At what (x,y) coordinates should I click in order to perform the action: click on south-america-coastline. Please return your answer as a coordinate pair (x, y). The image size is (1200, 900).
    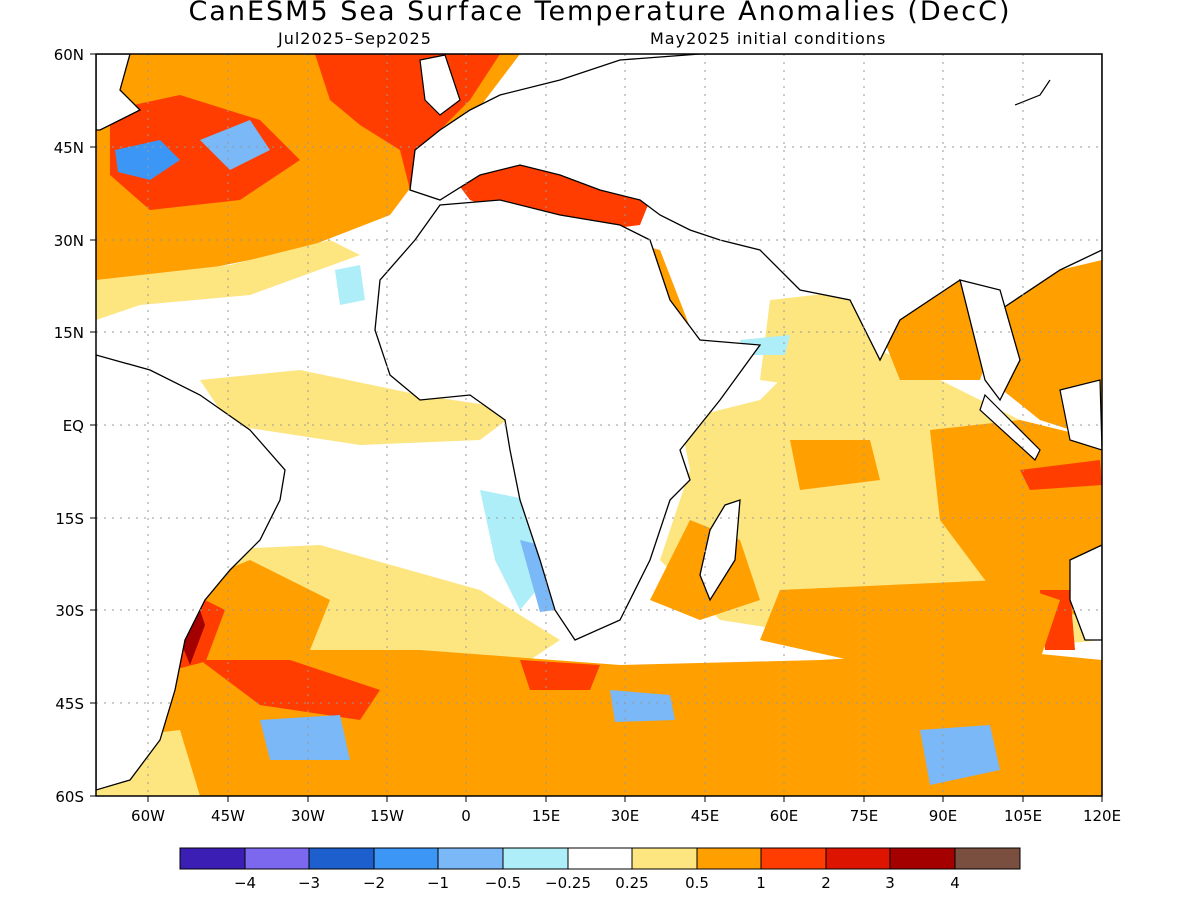
    Looking at the image, I should click on (191, 572).